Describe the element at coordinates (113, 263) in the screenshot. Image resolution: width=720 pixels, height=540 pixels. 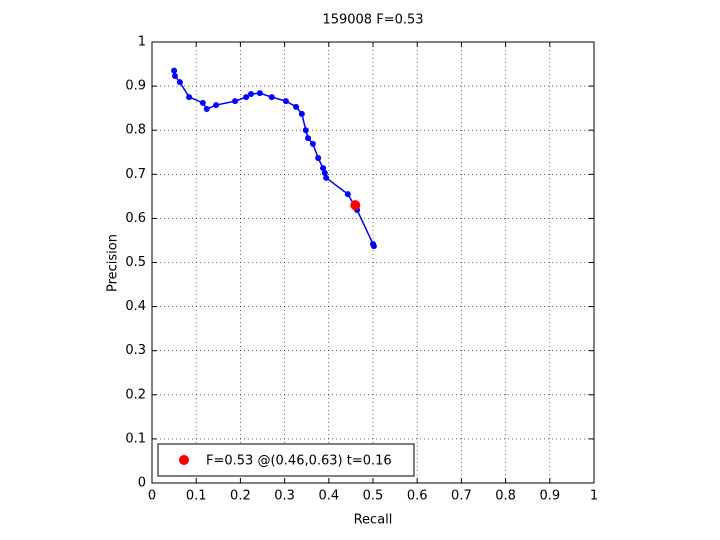
I see `y-axis-label: Precision` at that location.